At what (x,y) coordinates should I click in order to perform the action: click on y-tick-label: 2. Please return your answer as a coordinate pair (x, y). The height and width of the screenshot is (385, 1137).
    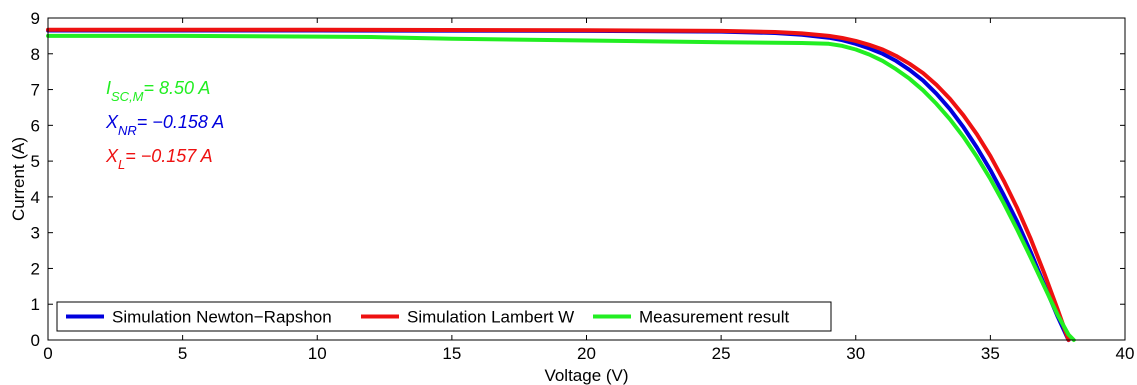
    Looking at the image, I should click on (35, 268).